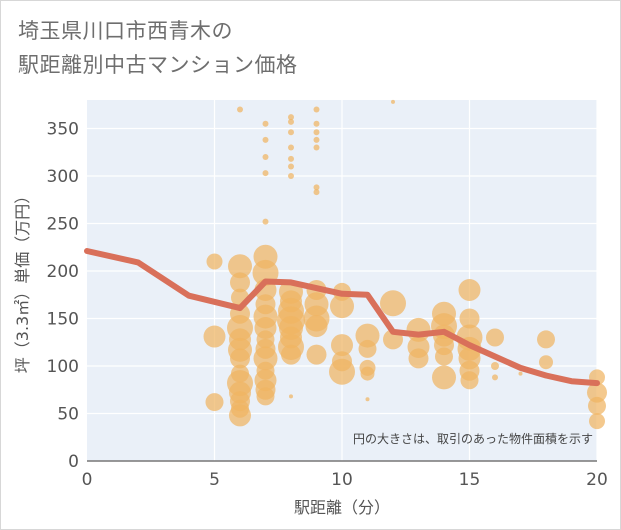 The height and width of the screenshot is (530, 621). What do you see at coordinates (597, 480) in the screenshot?
I see `x-tick-label: 20` at bounding box center [597, 480].